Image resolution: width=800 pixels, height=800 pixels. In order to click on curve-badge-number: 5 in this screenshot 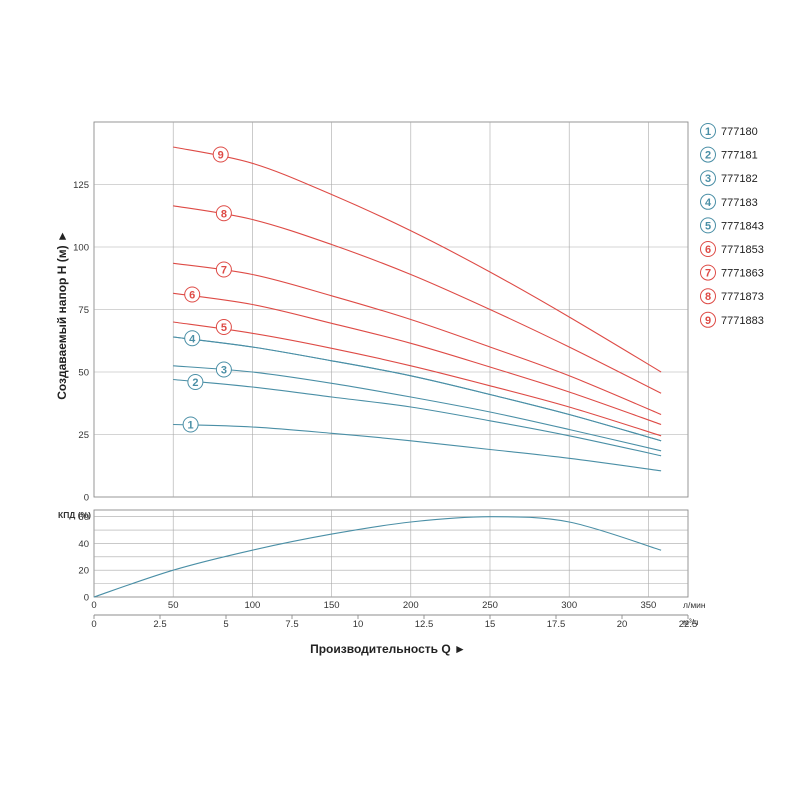, I will do `click(224, 328)`.